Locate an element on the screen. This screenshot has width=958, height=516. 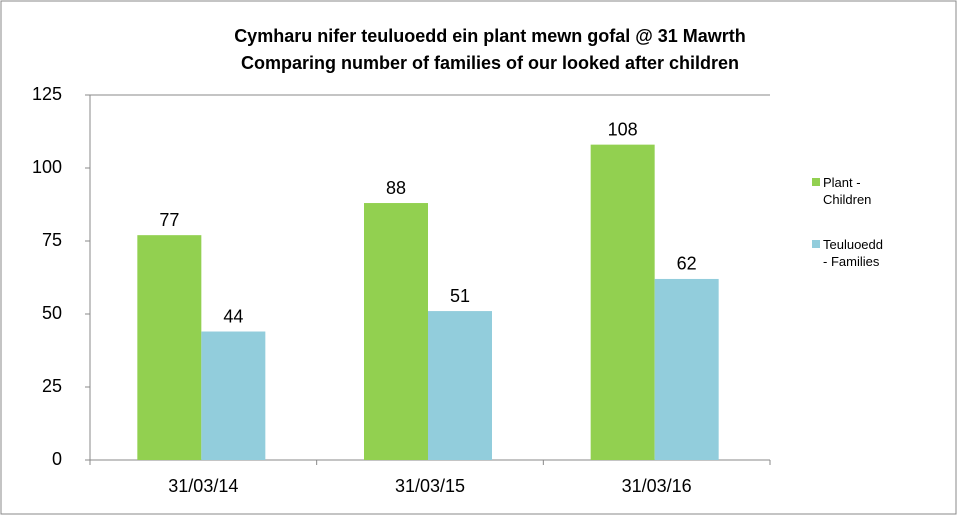
y-tick-label: 0 is located at coordinates (57, 459).